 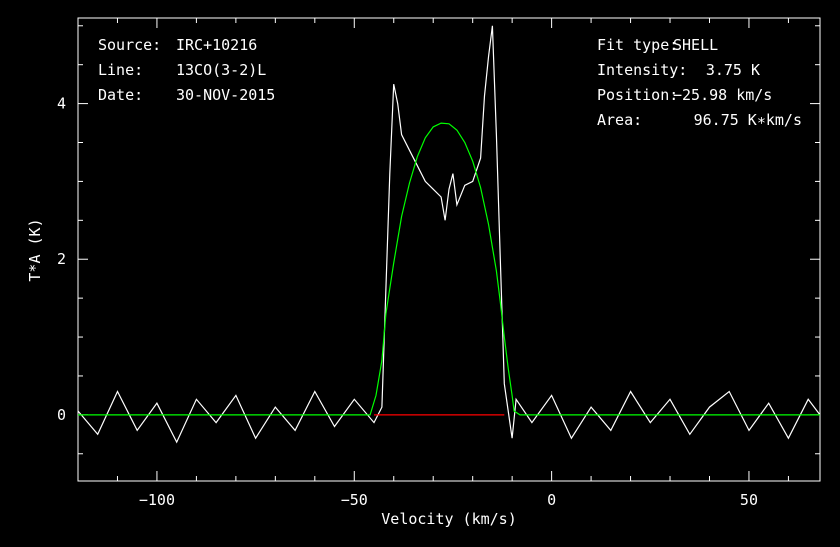 What do you see at coordinates (637, 45) in the screenshot?
I see `fit-type-label: Fit type:` at bounding box center [637, 45].